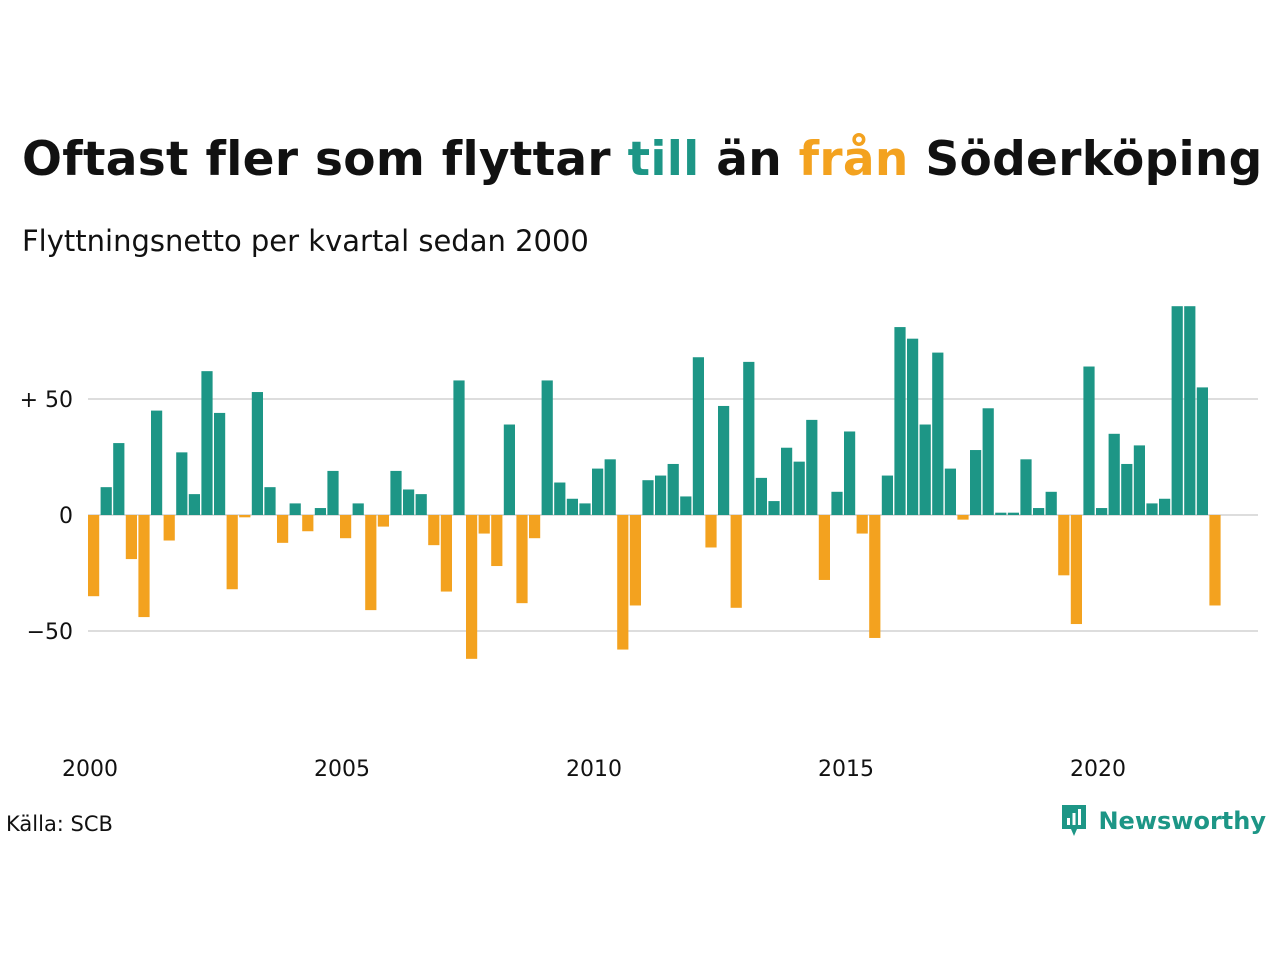  I want to click on title-part-1: Oftast fler som flyttar, so click(325, 159).